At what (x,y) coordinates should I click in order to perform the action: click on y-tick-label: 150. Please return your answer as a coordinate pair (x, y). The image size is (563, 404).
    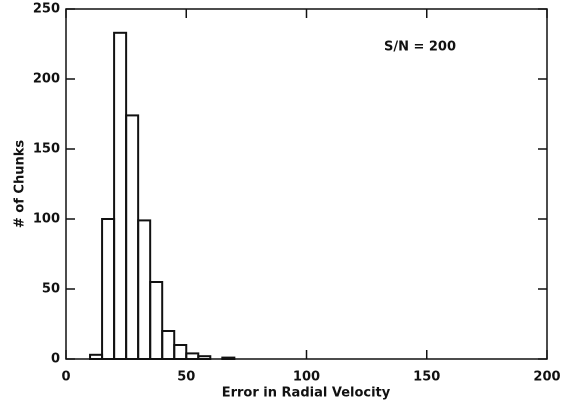
    Looking at the image, I should click on (46, 149).